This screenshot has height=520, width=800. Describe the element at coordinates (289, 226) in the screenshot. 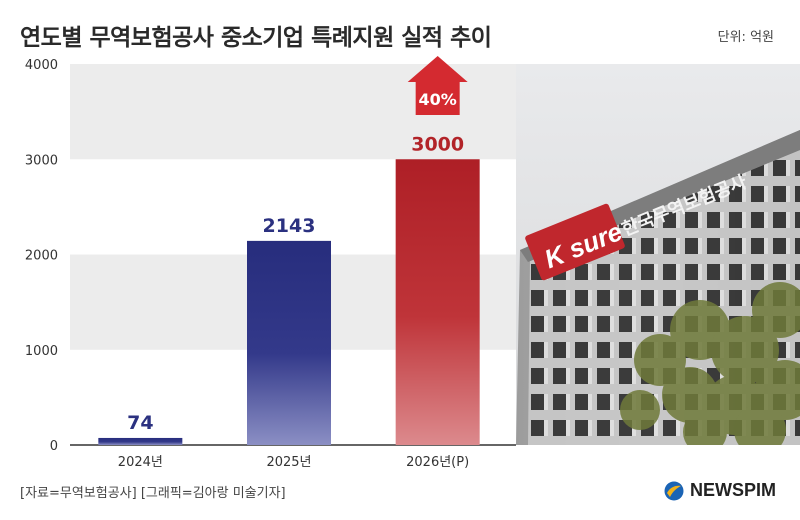

I see `data-label: 2143` at that location.